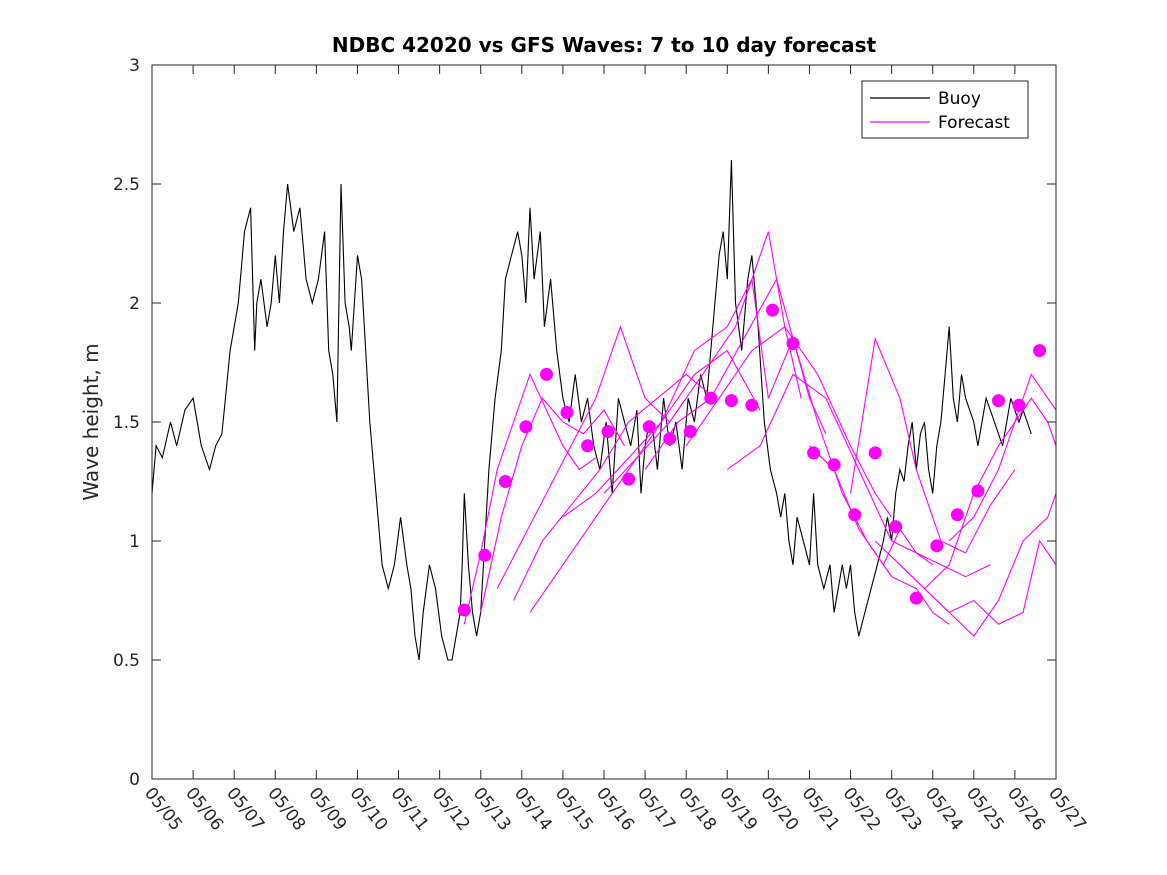 The height and width of the screenshot is (875, 1167). I want to click on y-tick-label: 2.5, so click(126, 185).